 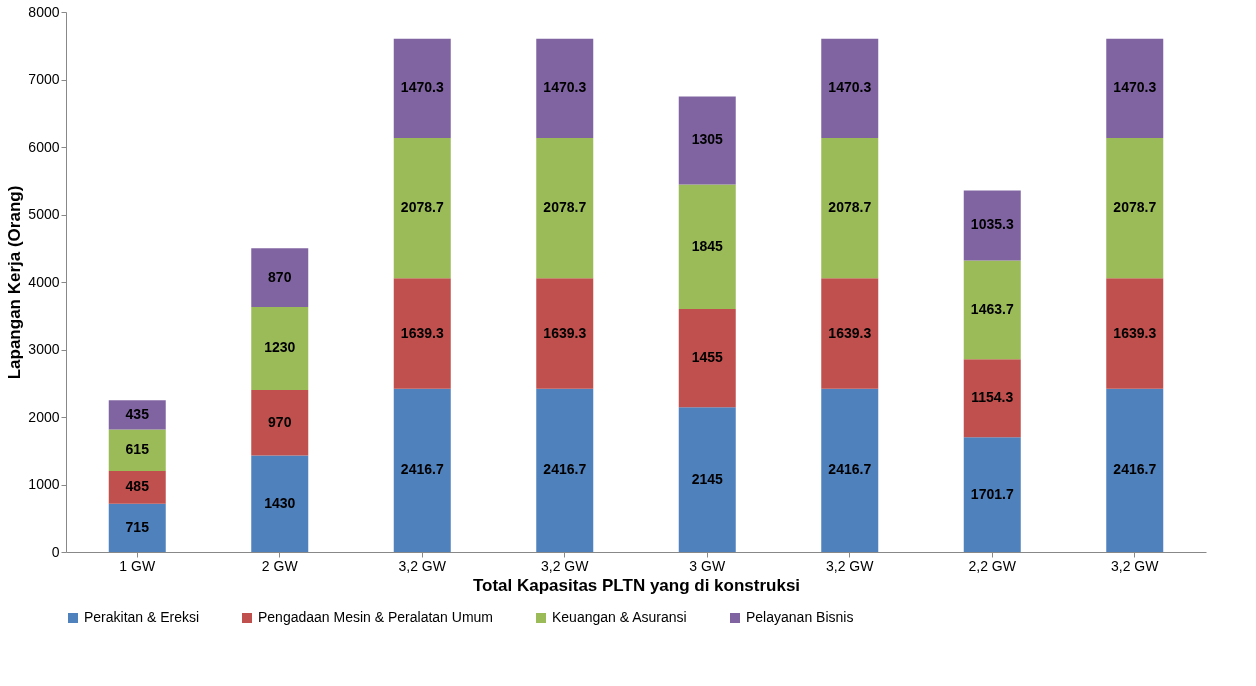 I want to click on x-axis-title: Total Kapasitas PLTN yang di konstruksi, so click(x=636, y=585).